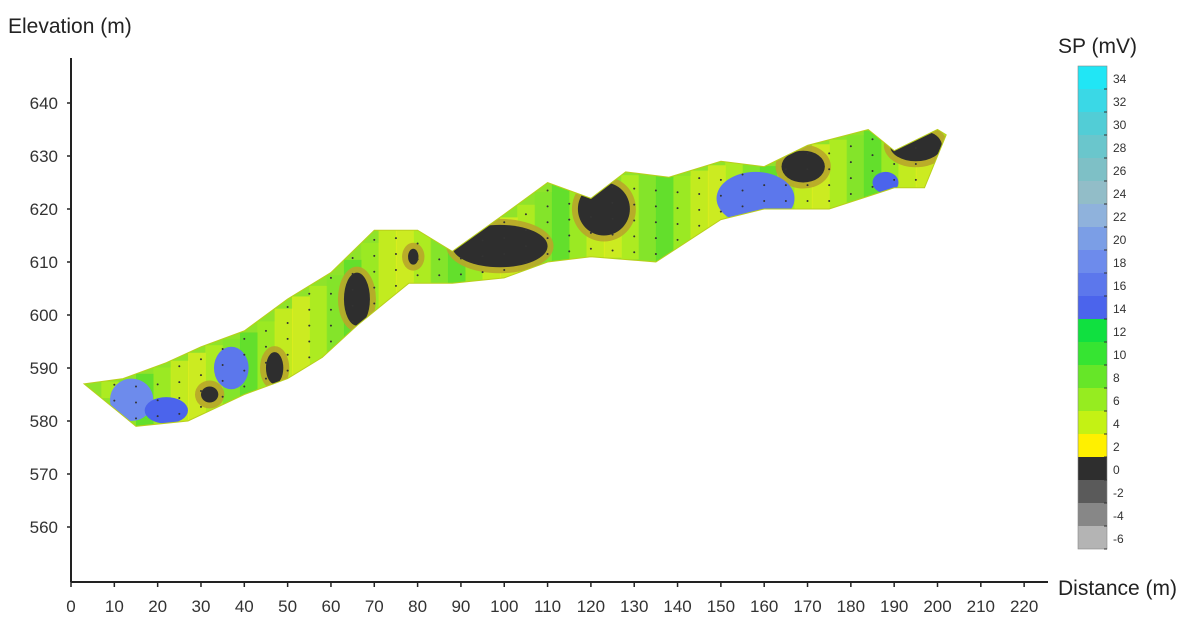 The image size is (1201, 627). Describe the element at coordinates (1118, 516) in the screenshot. I see `colorbar-label: -4` at that location.